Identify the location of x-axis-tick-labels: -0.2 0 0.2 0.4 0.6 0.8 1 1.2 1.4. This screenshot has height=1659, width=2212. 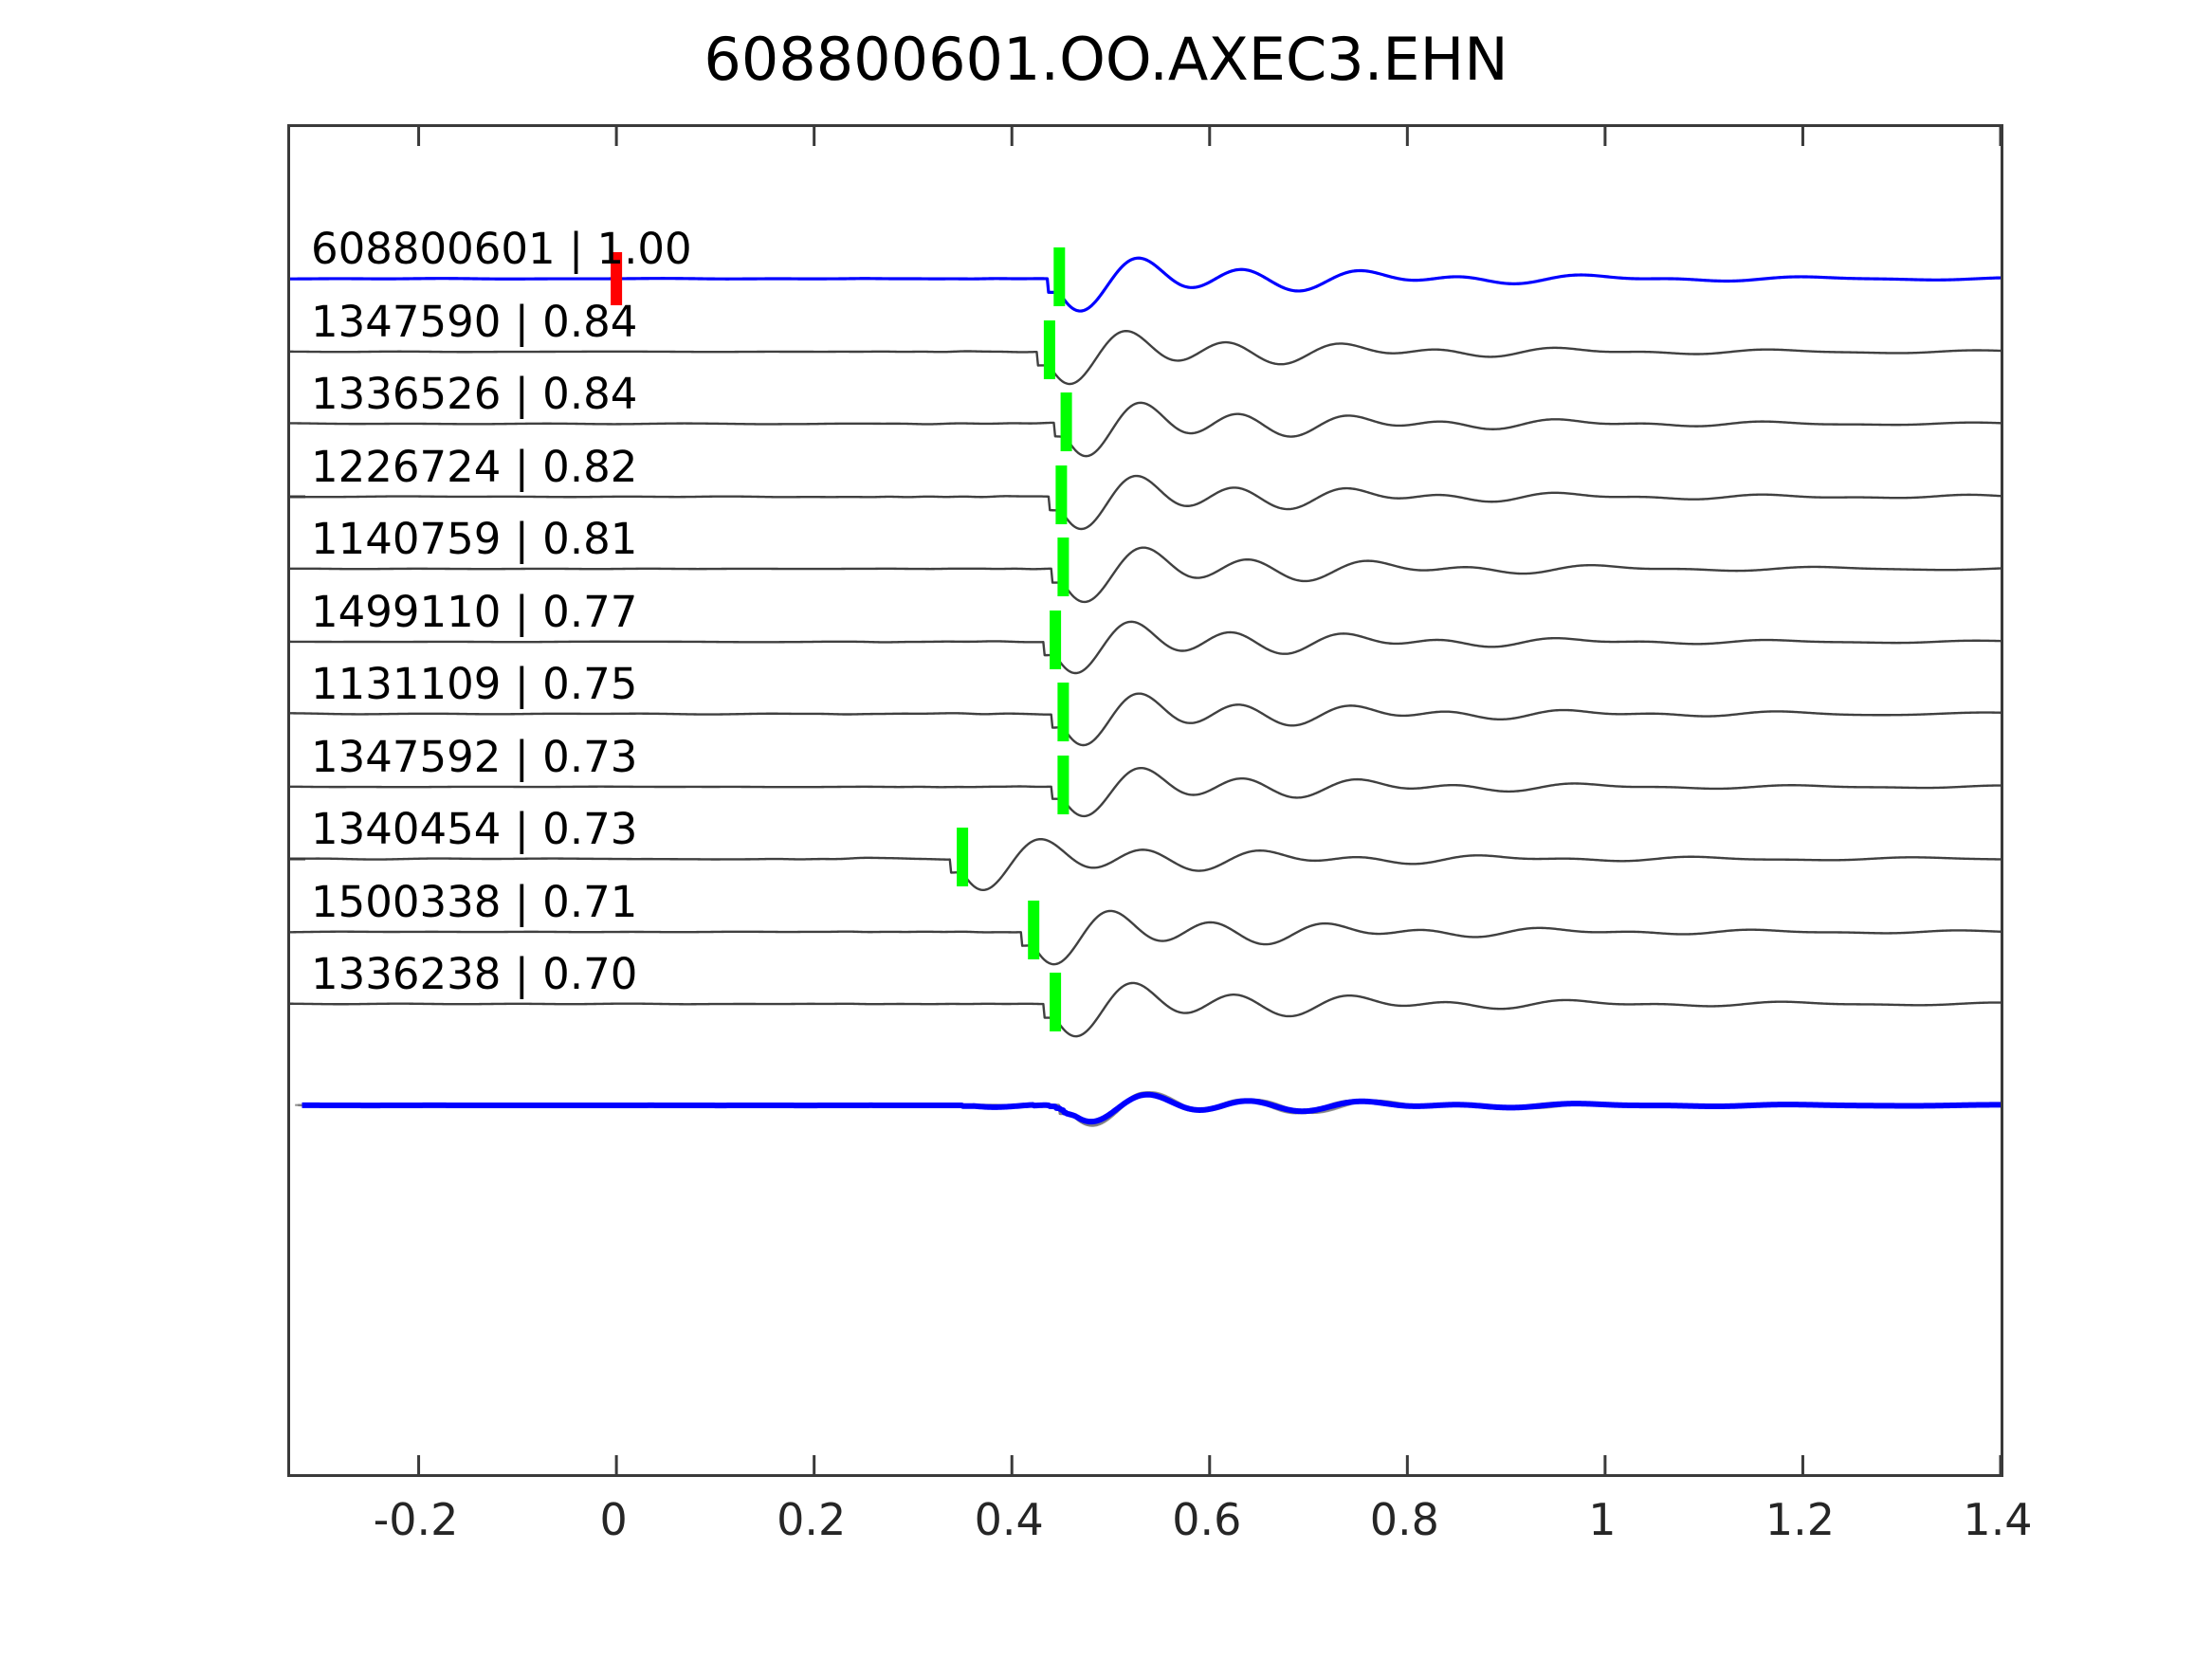
(1106, 1527).